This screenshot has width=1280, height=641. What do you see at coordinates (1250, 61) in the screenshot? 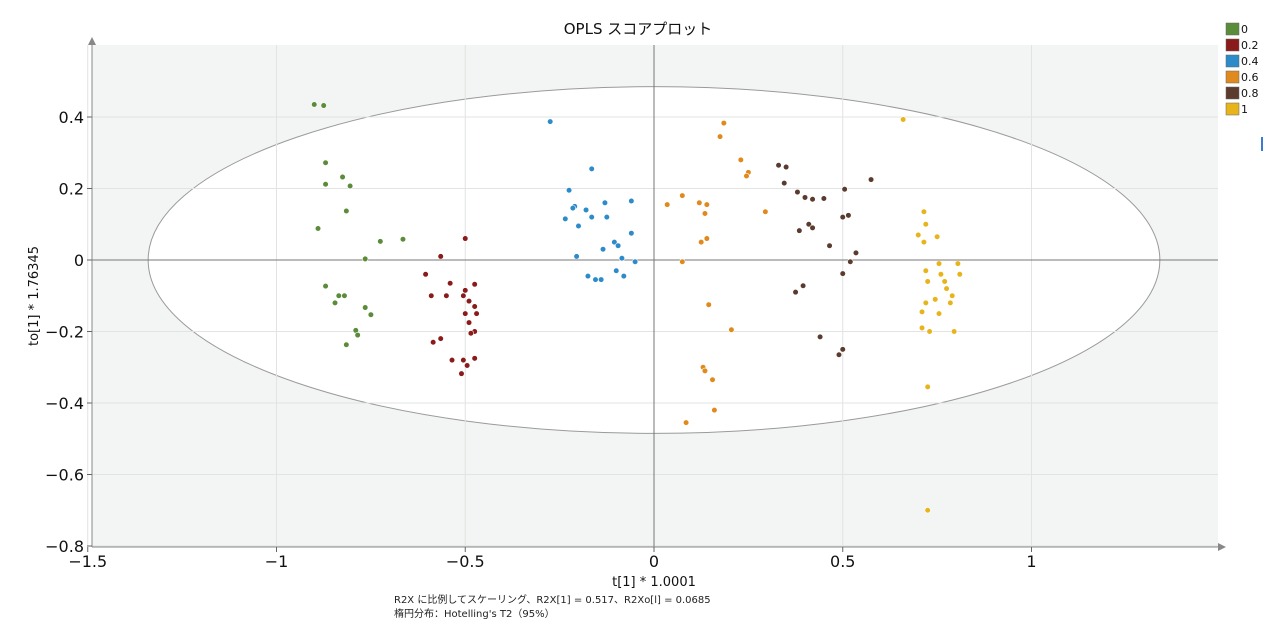
I see `legend-label-0.4: 0.4` at bounding box center [1250, 61].